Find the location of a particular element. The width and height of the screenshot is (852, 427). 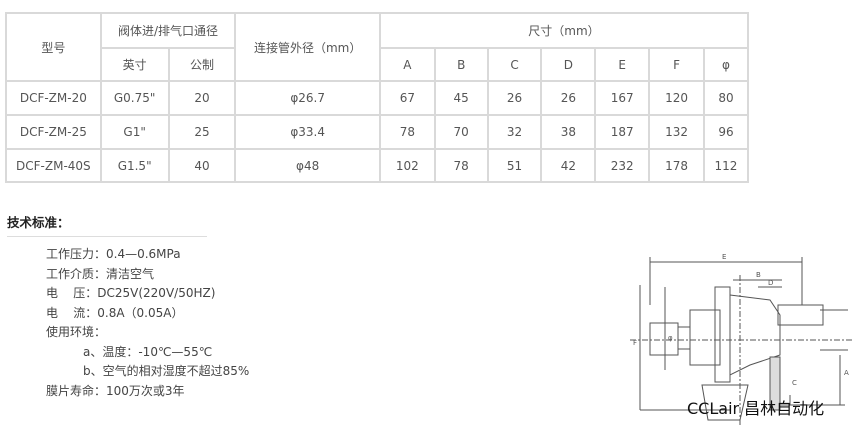

table-cell: G1.5" is located at coordinates (134, 165).